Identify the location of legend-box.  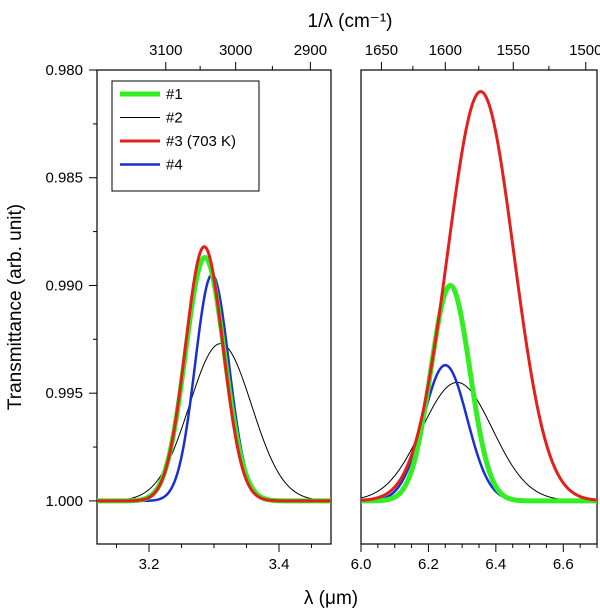
(185, 136).